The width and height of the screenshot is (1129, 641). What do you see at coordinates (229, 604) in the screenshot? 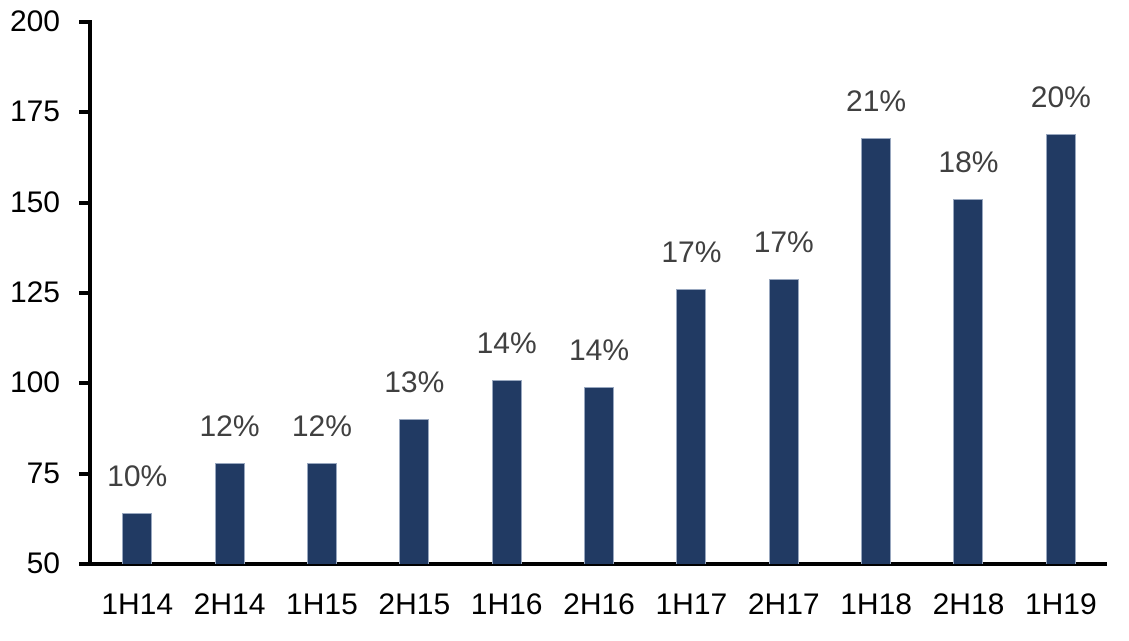
I see `x-axis-tick-label: 2H14` at bounding box center [229, 604].